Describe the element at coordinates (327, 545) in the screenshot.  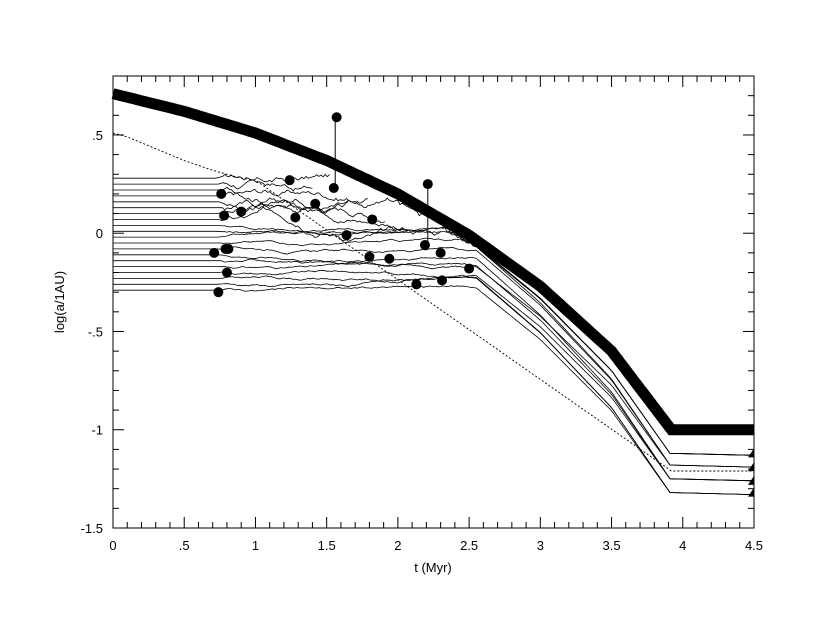
I see `x-tick-label: 1.5` at that location.